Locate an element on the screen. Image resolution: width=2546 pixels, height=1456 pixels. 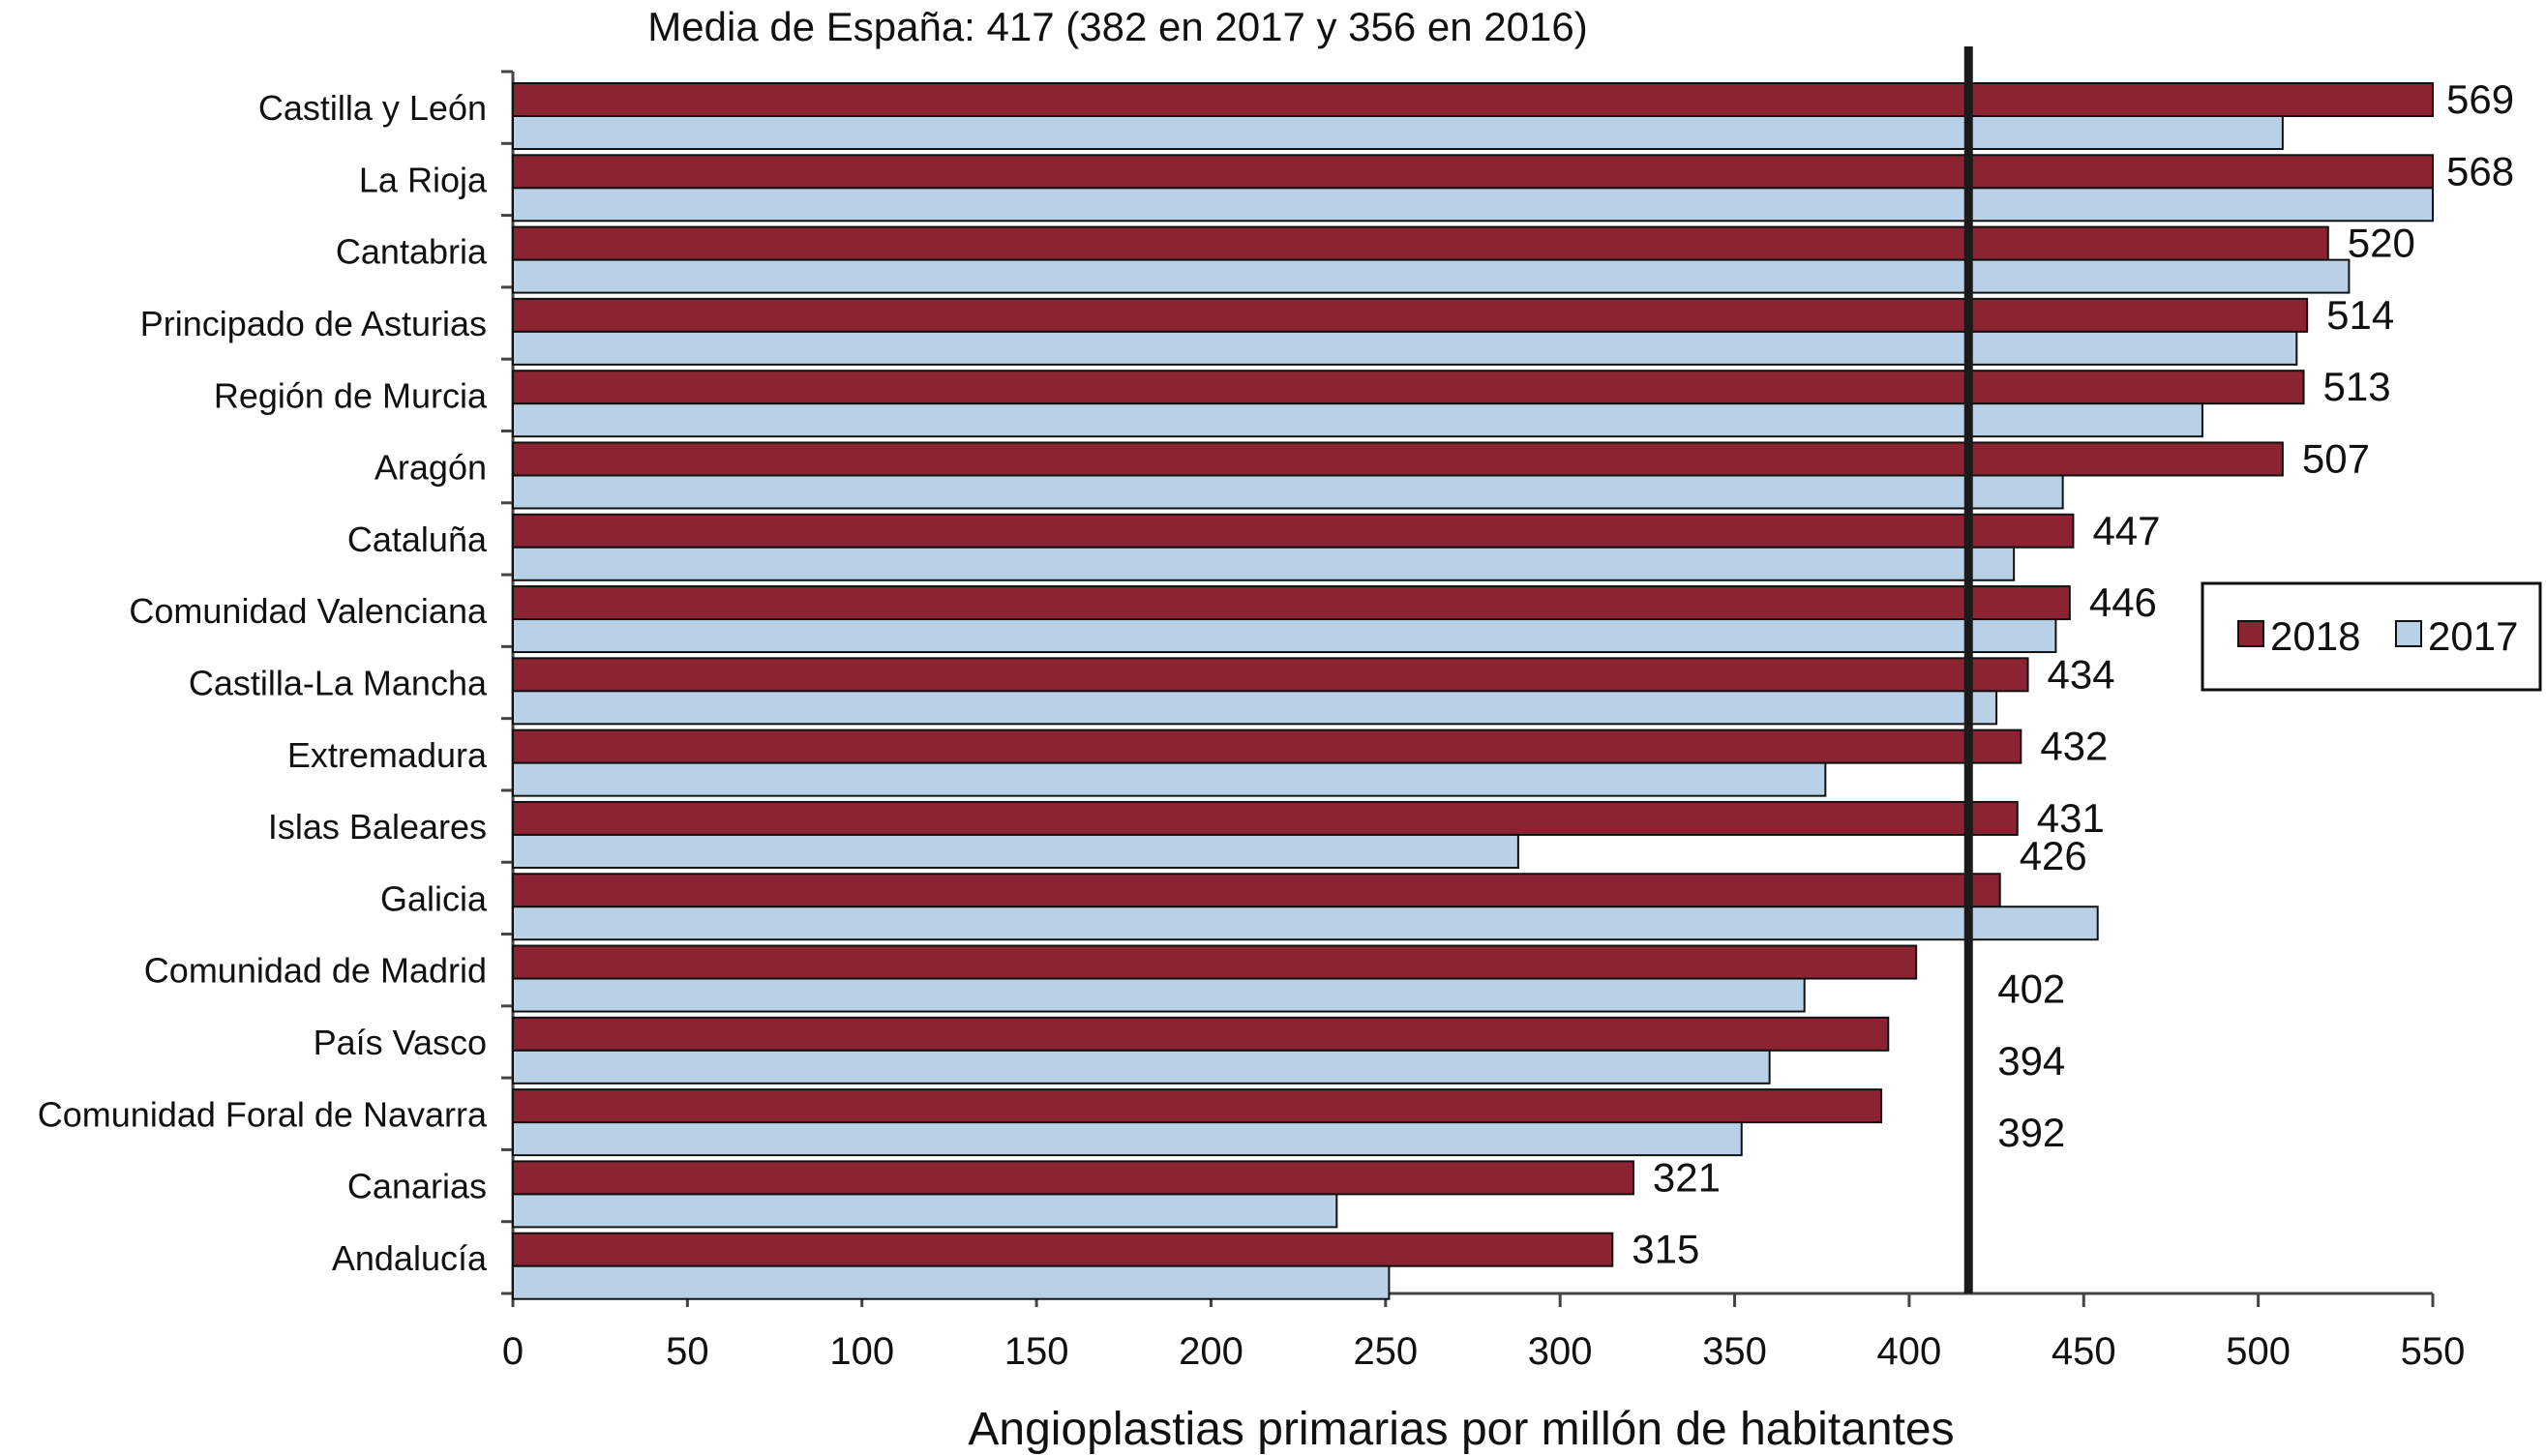
data-label-2018: 432 is located at coordinates (2074, 746).